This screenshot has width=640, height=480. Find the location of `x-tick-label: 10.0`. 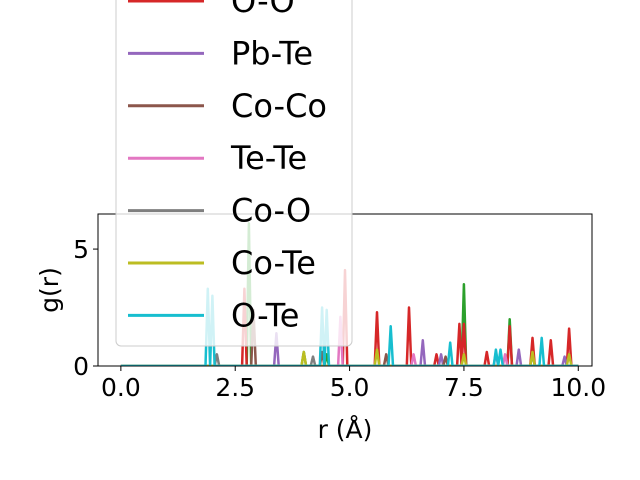

x-tick-label: 10.0 is located at coordinates (578, 387).